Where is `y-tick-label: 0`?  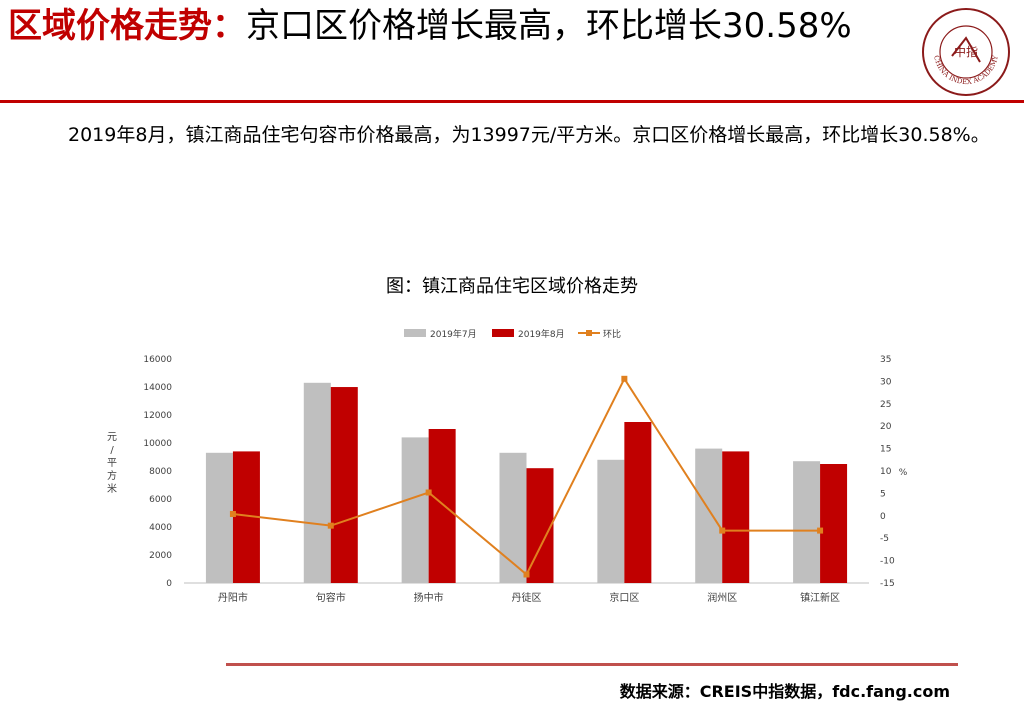
y-tick-label: 0 is located at coordinates (169, 584).